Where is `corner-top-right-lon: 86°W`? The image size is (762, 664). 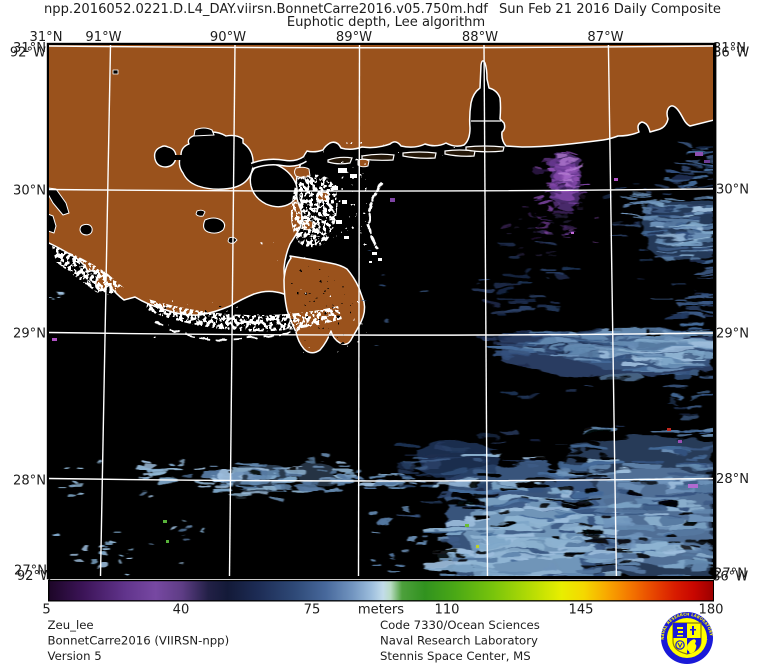
corner-top-right-lon: 86°W is located at coordinates (731, 53).